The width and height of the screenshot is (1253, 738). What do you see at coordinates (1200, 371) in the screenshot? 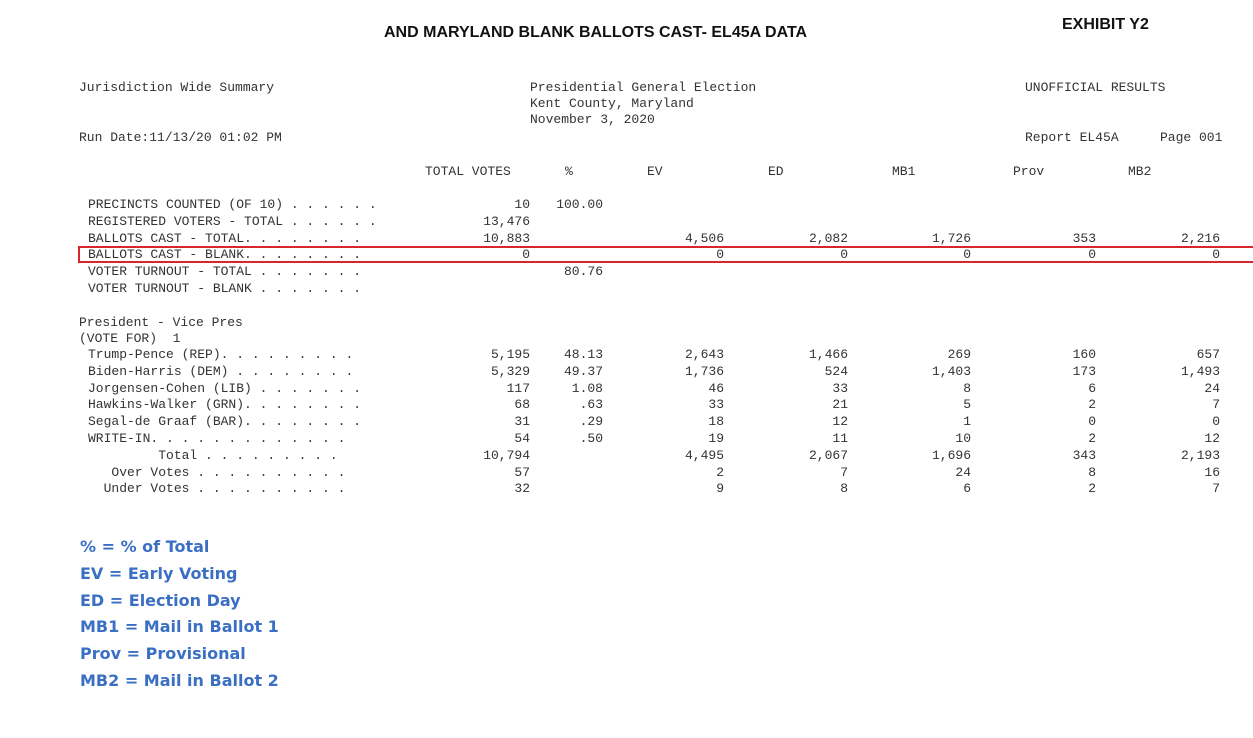
I see `cell: 1,493` at bounding box center [1200, 371].